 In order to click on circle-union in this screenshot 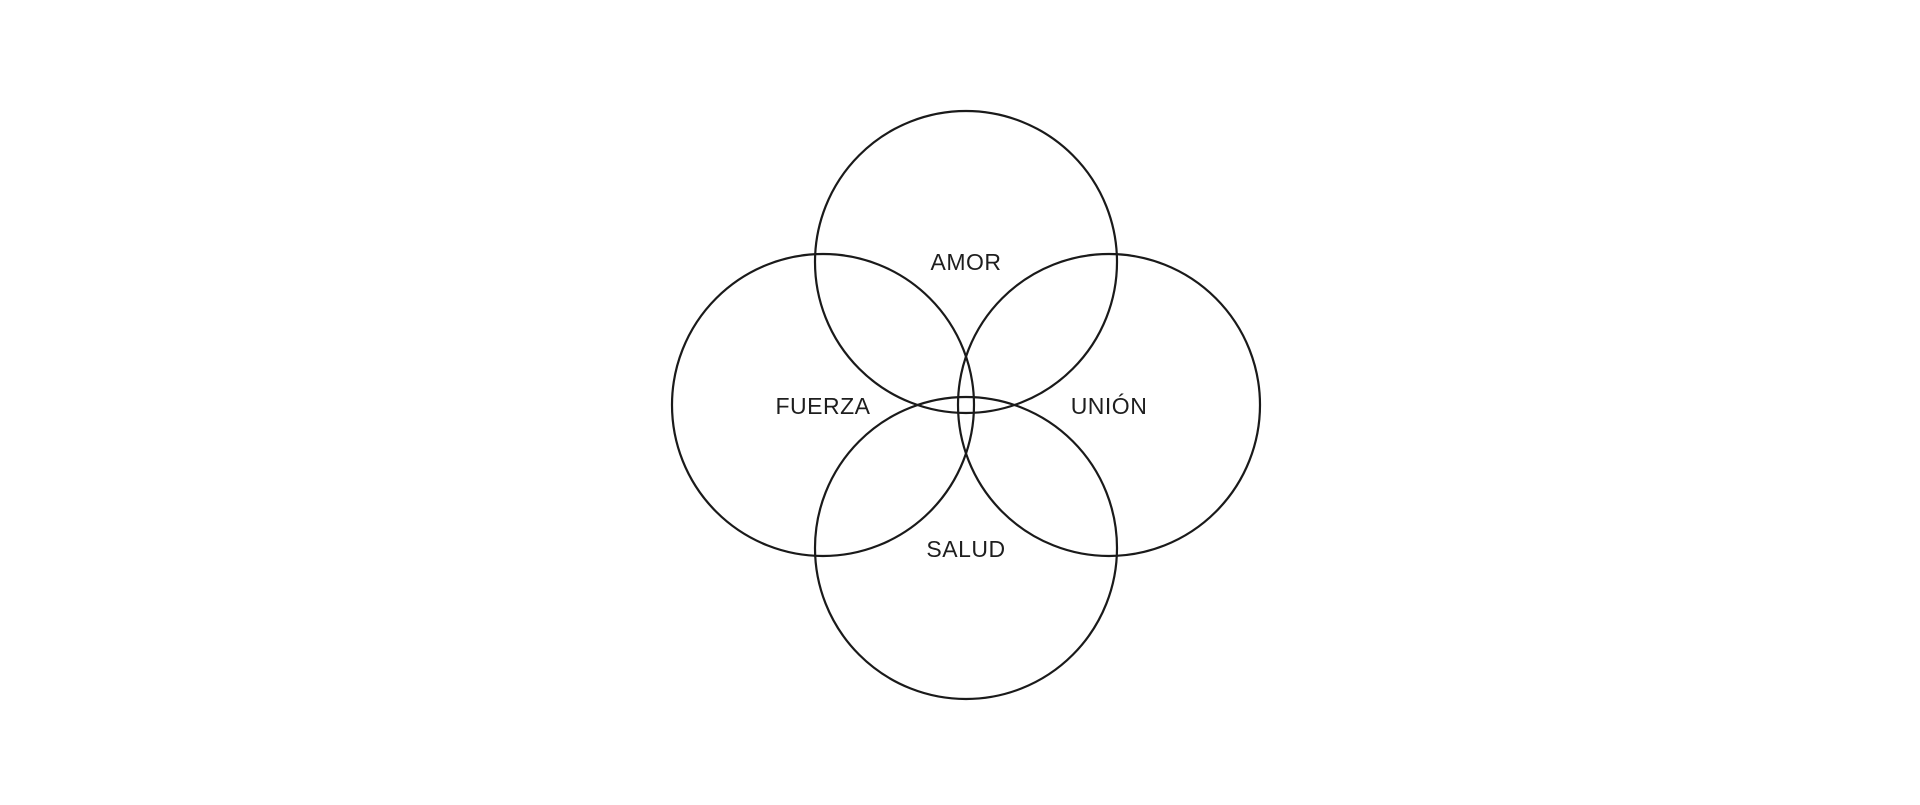, I will do `click(1109, 405)`.